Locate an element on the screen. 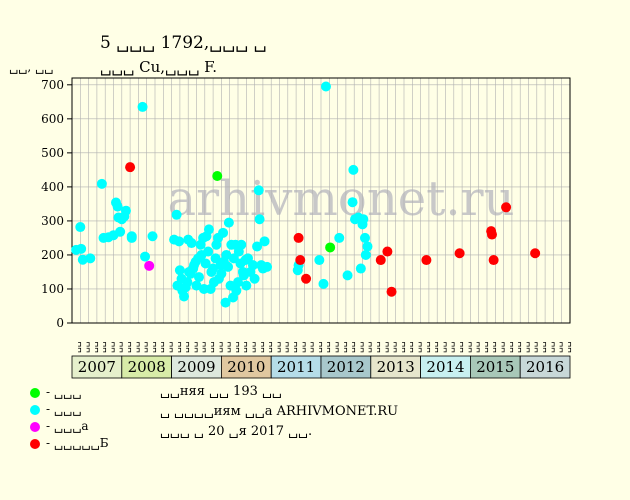  year-label: 2015 is located at coordinates (495, 367).